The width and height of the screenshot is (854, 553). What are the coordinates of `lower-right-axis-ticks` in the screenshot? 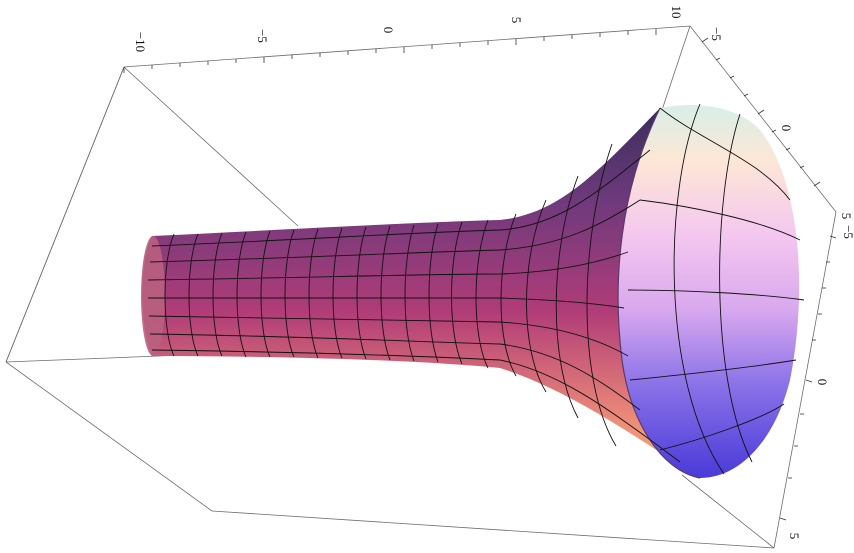 It's located at (808, 378).